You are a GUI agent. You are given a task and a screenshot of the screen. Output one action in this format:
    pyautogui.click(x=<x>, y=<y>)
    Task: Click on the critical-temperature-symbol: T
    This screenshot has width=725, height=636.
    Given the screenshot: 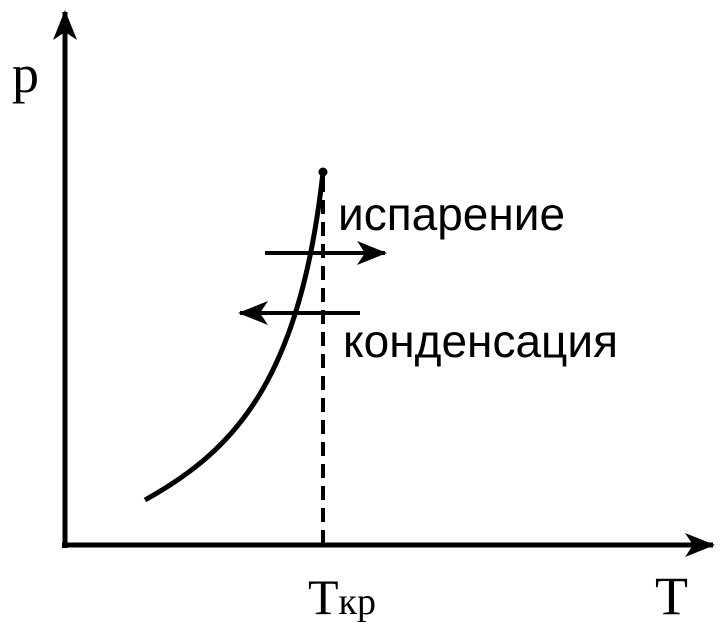 What is the action you would take?
    pyautogui.click(x=323, y=597)
    